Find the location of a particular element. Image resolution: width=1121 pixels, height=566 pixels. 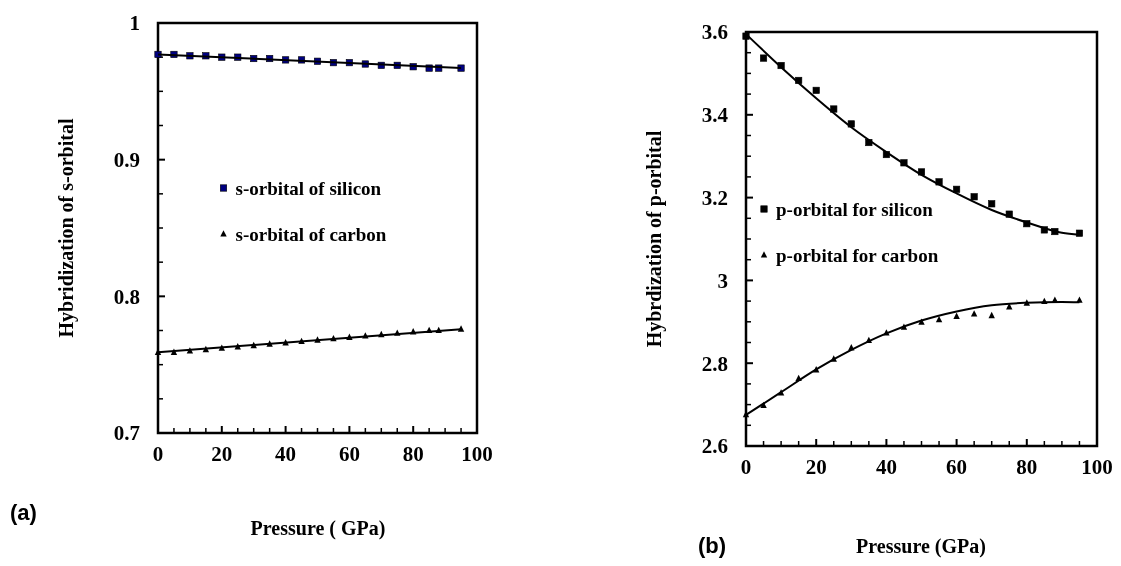

y-tick-label: 0.7 is located at coordinates (126, 433).